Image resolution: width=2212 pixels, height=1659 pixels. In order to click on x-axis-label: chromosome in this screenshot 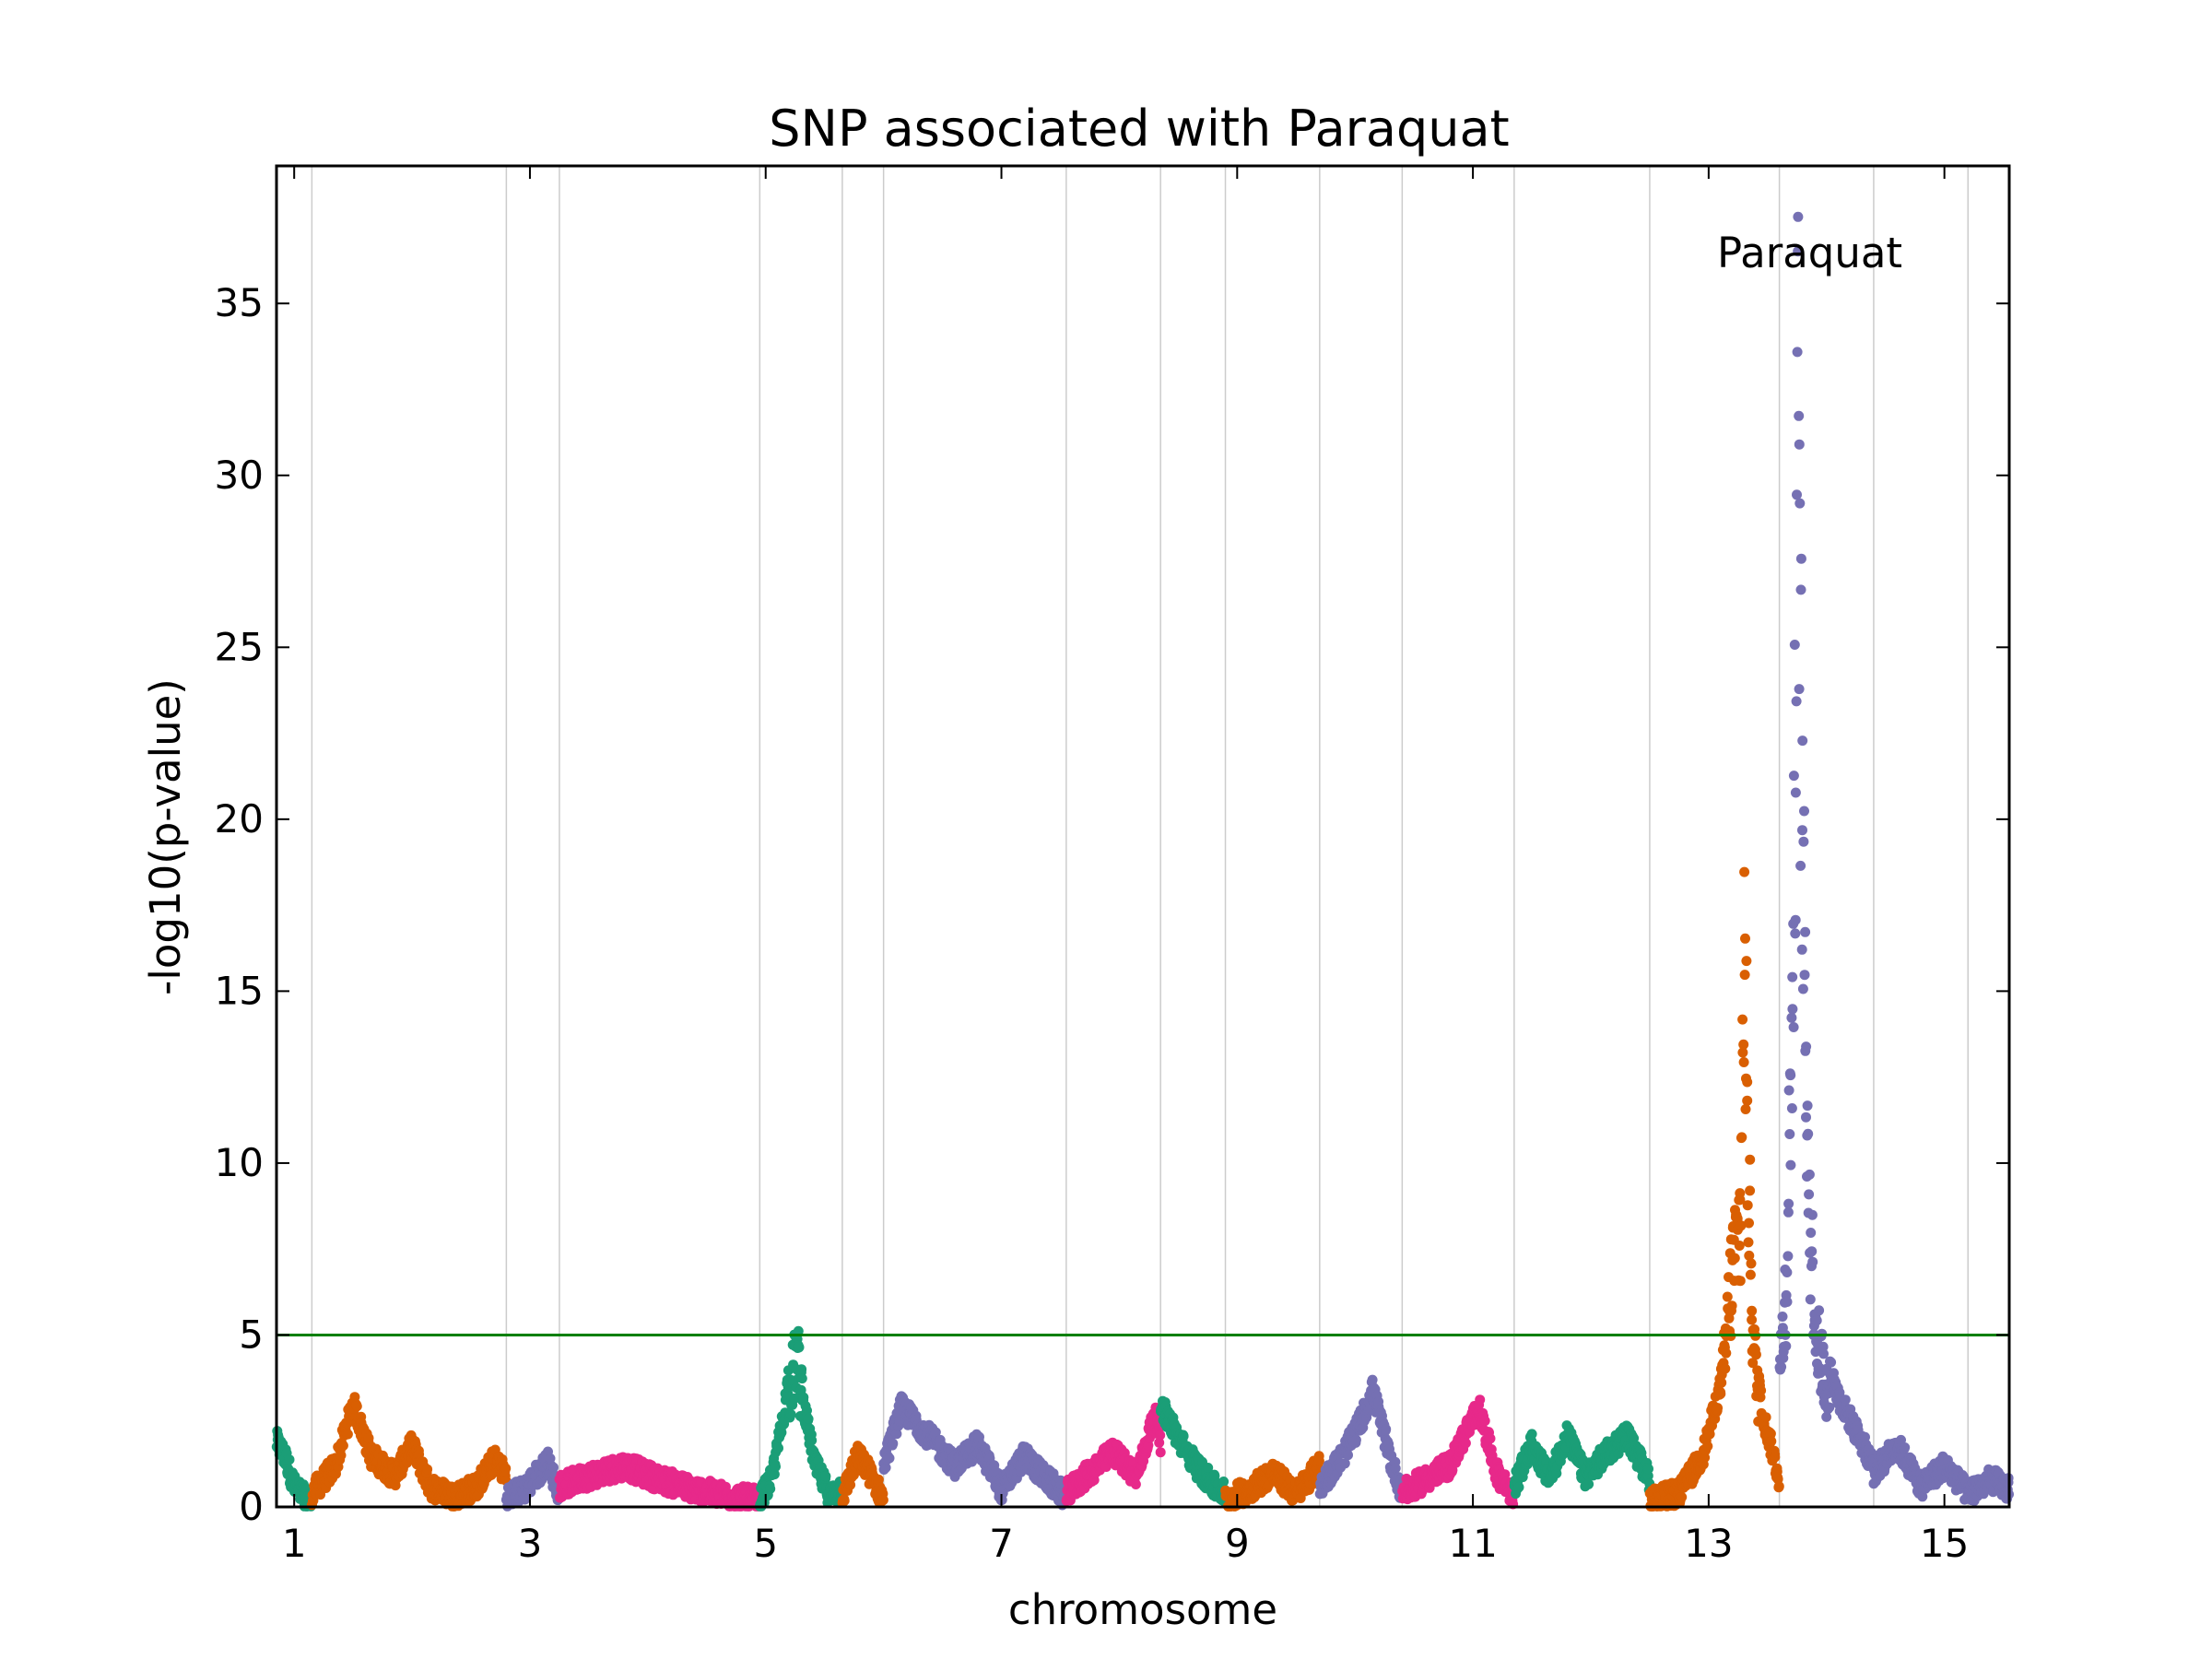, I will do `click(1142, 1609)`.